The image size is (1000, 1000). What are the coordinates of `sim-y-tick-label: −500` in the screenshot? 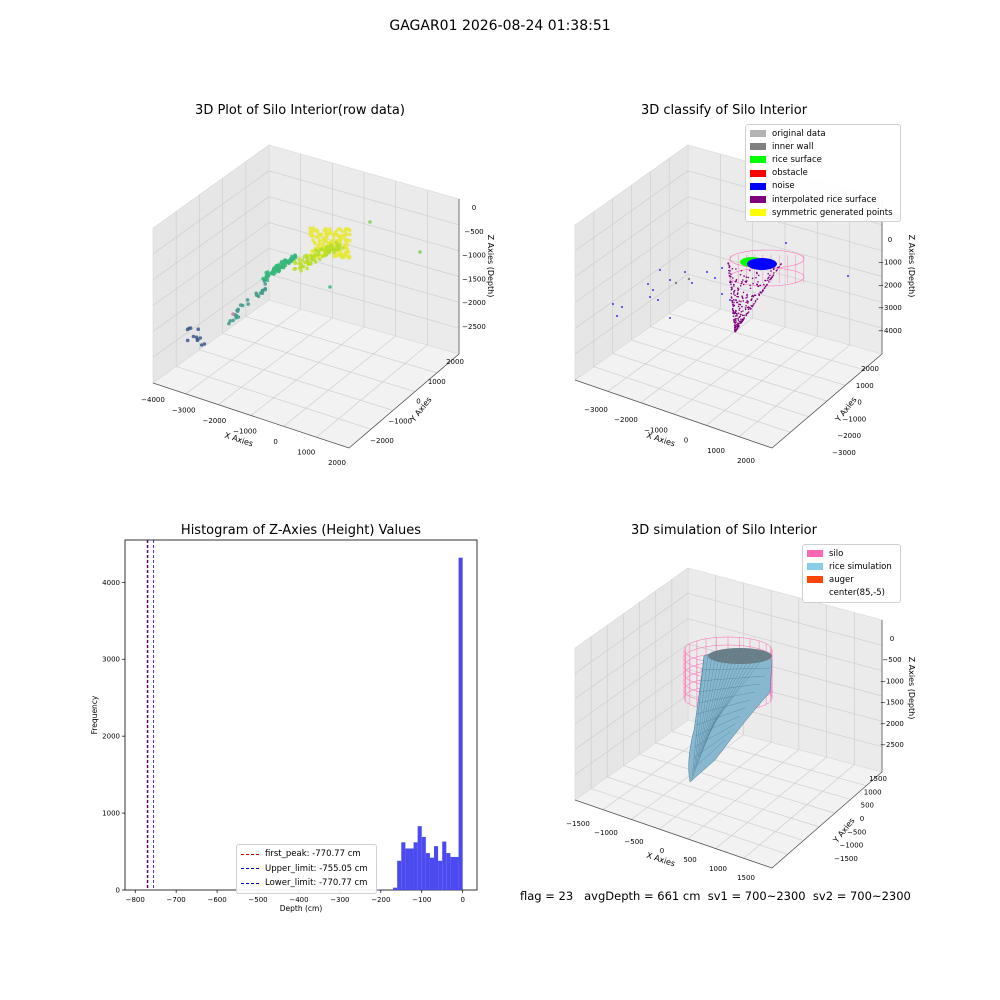 It's located at (856, 832).